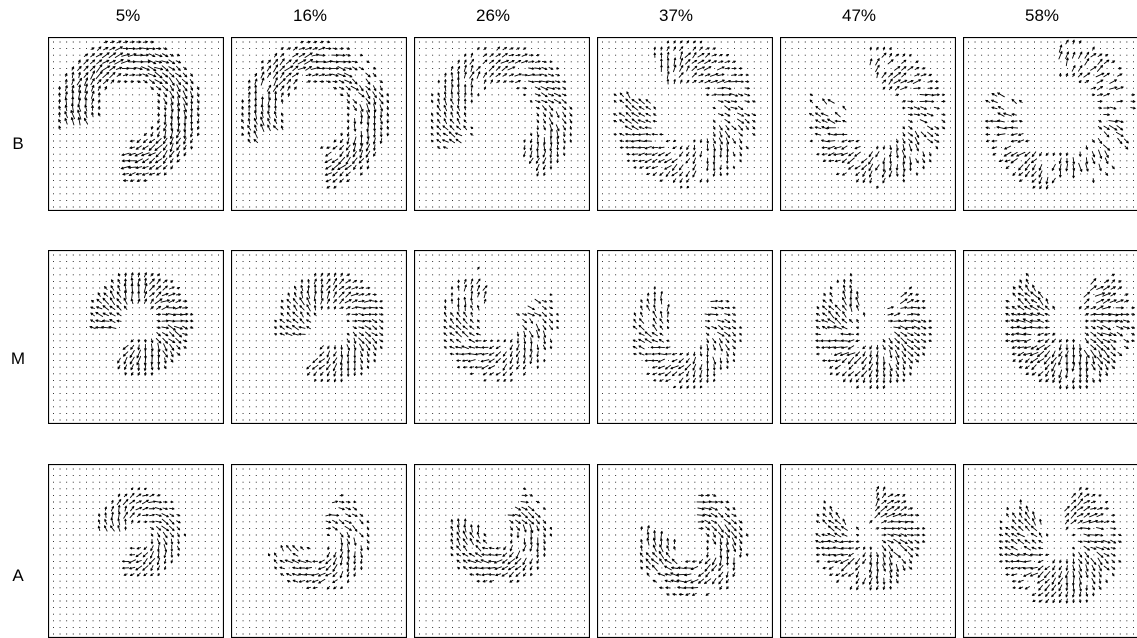 Image resolution: width=1137 pixels, height=638 pixels. What do you see at coordinates (859, 16) in the screenshot?
I see `column-label-5: 47%` at bounding box center [859, 16].